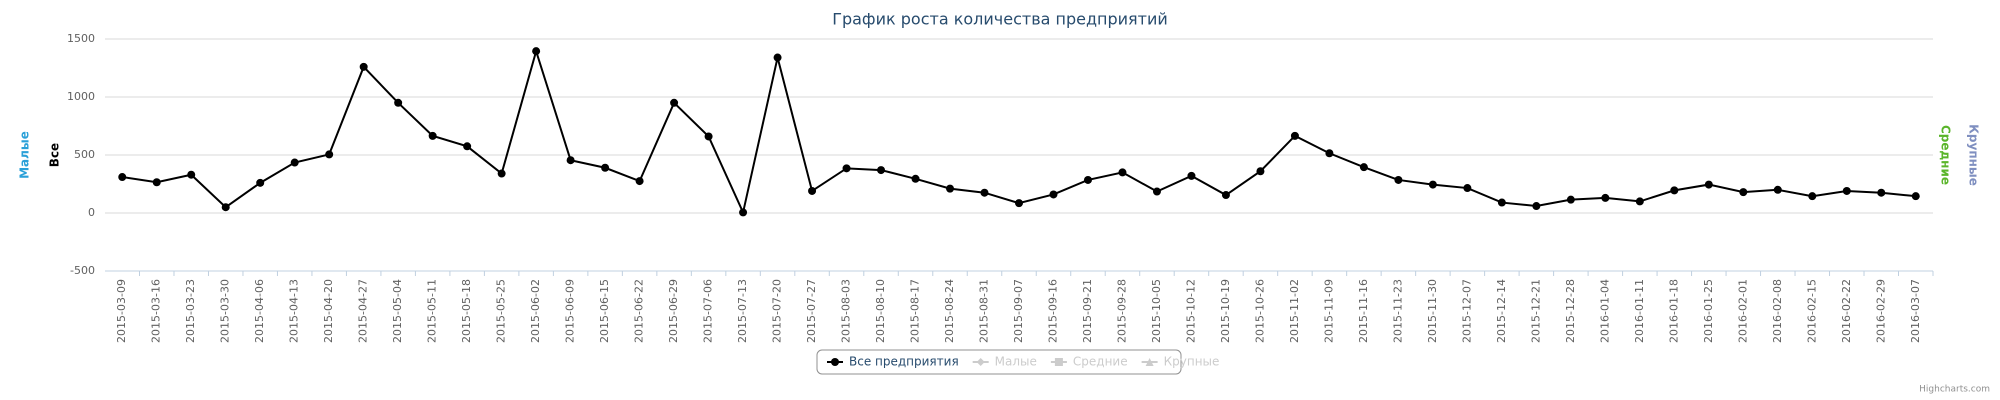  I want to click on x-tick-label: 2015-05-11, so click(432, 311).